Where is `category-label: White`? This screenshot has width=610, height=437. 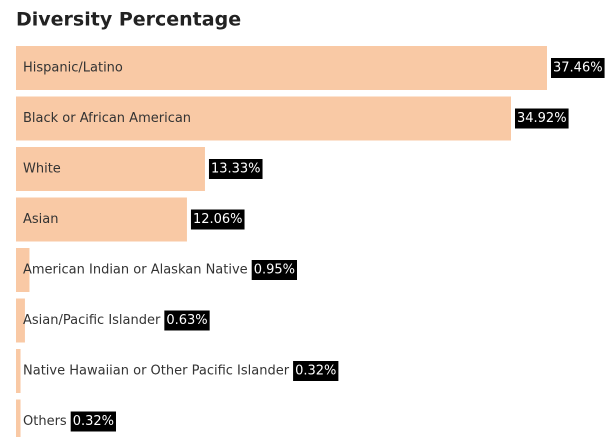 category-label: White is located at coordinates (42, 169).